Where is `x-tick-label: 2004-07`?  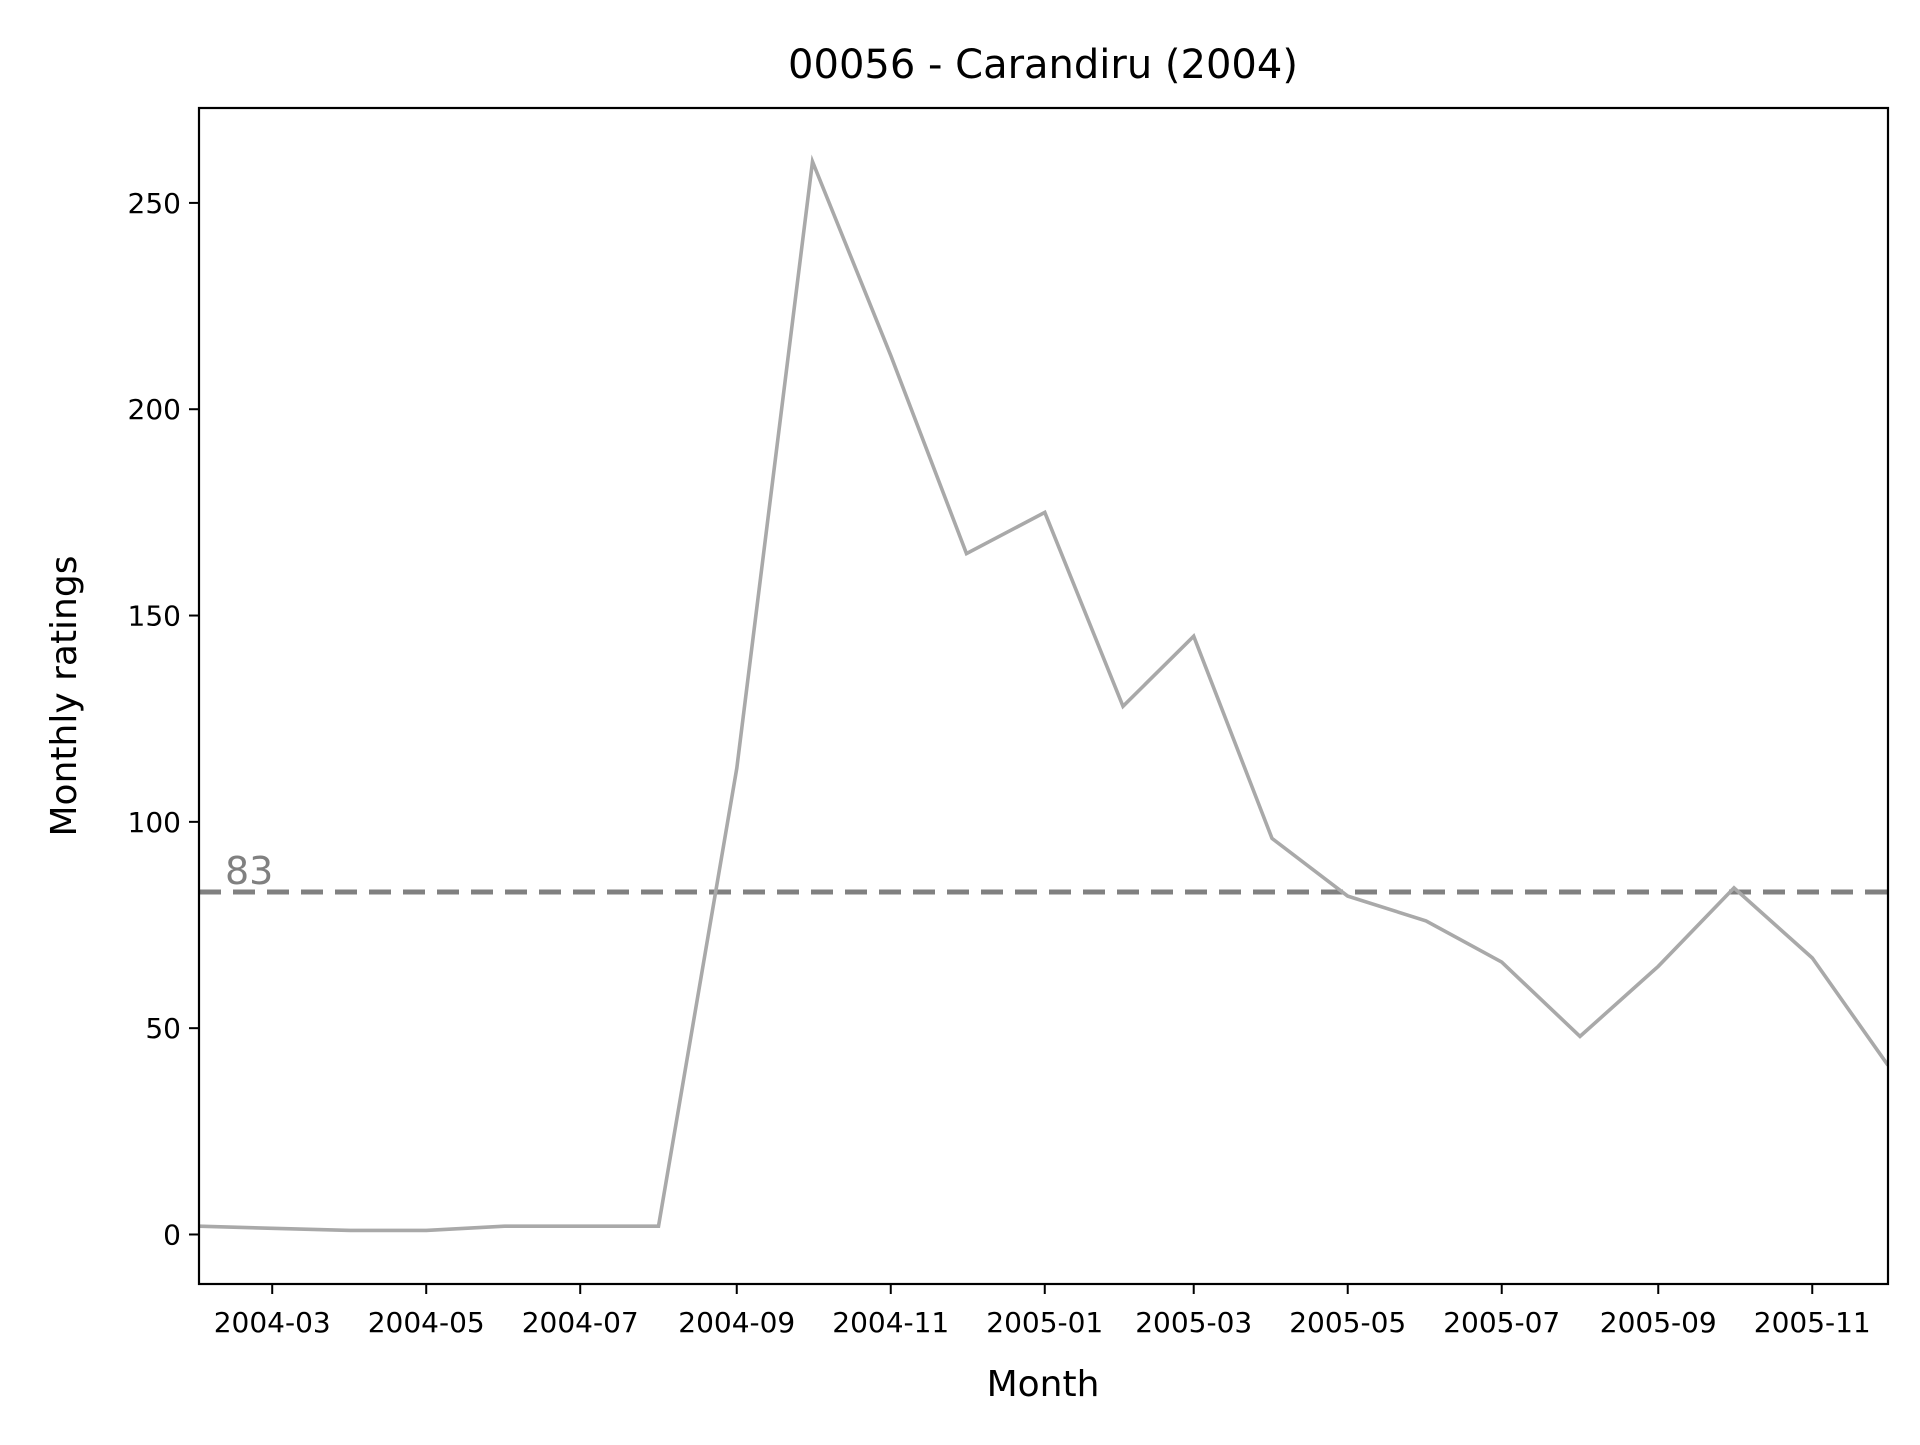
x-tick-label: 2004-07 is located at coordinates (580, 1322).